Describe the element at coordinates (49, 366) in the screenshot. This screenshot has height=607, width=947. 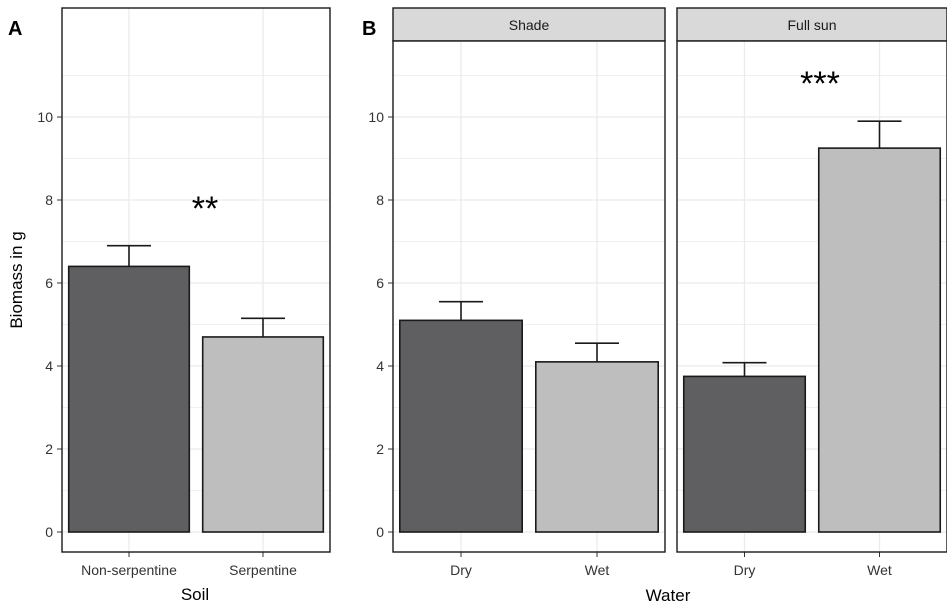
I see `panel-a-y-tick-label: 4` at that location.